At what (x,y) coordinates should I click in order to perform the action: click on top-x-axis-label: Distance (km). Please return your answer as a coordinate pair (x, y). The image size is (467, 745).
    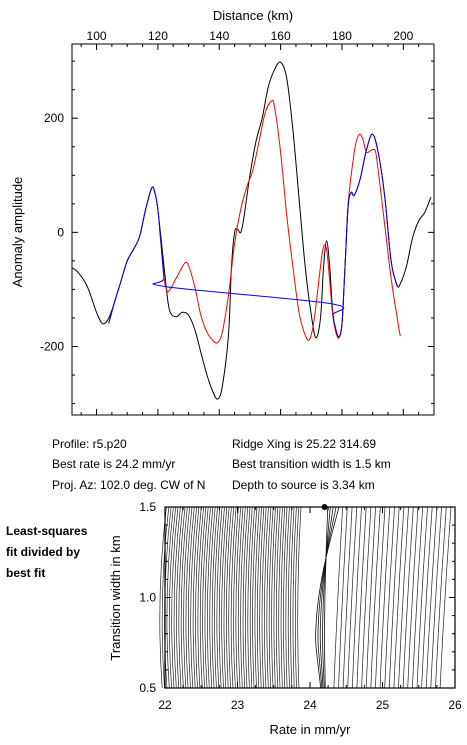
    Looking at the image, I should click on (253, 15).